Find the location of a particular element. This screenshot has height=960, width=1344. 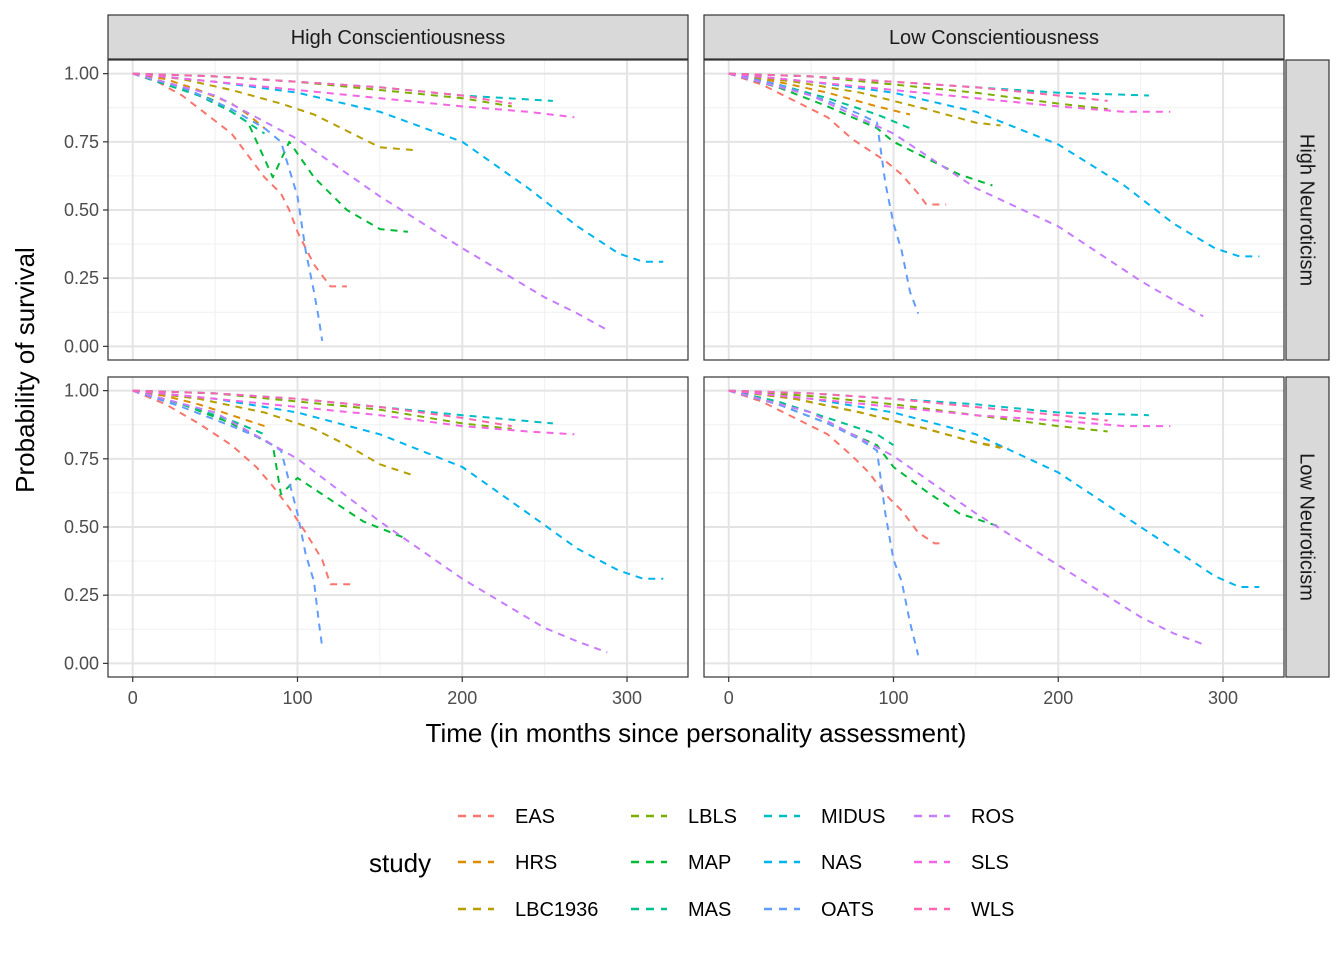

legend-item-sls: SLS is located at coordinates (961, 863).